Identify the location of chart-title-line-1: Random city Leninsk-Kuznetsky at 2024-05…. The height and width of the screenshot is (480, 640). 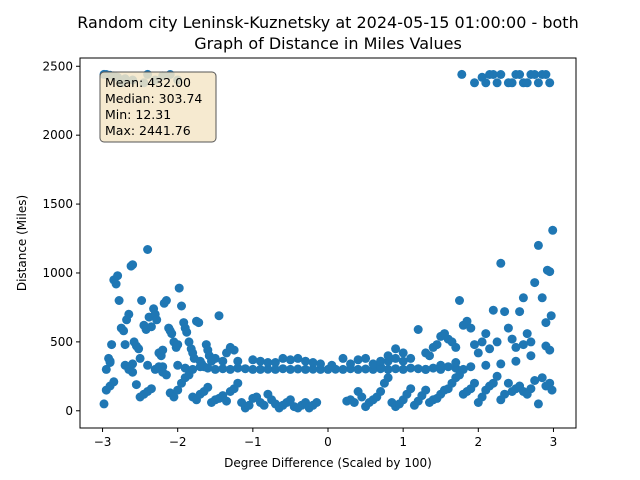
(327, 22).